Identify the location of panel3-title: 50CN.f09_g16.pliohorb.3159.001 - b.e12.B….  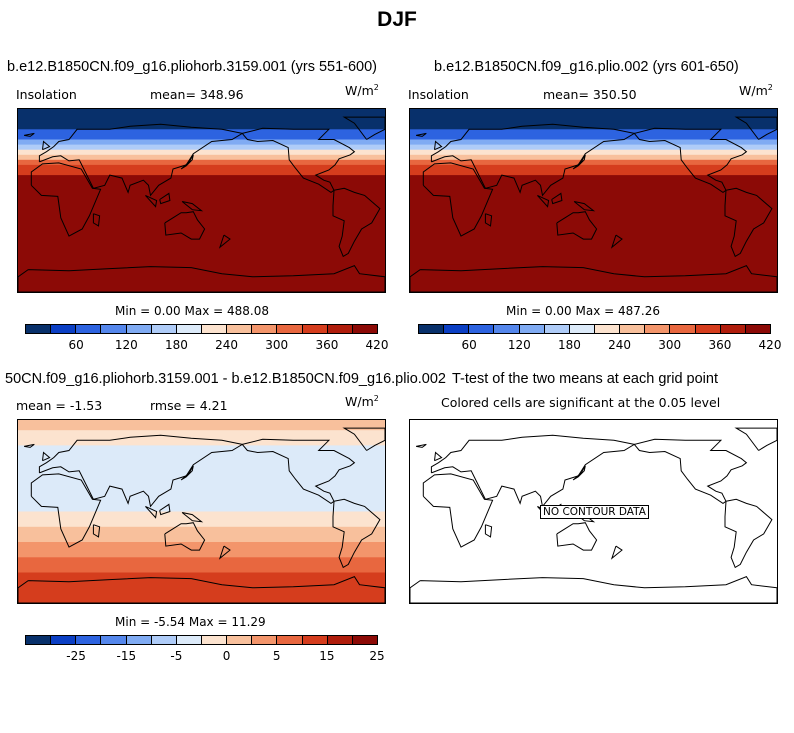
(225, 379).